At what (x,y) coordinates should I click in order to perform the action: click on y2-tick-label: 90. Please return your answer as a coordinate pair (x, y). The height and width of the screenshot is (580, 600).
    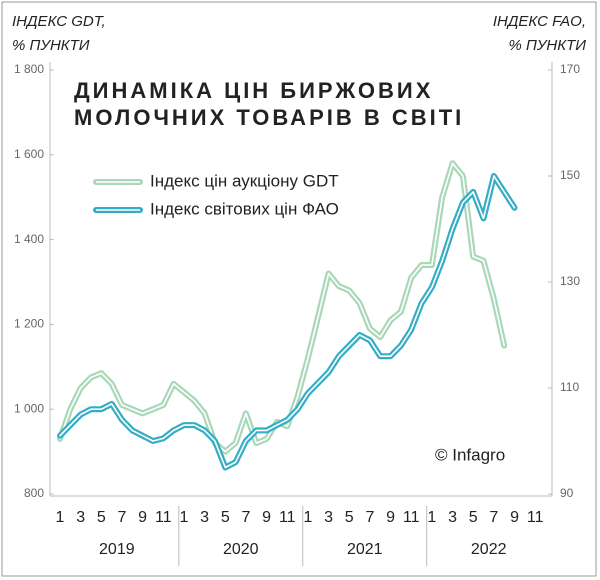
    Looking at the image, I should click on (567, 493).